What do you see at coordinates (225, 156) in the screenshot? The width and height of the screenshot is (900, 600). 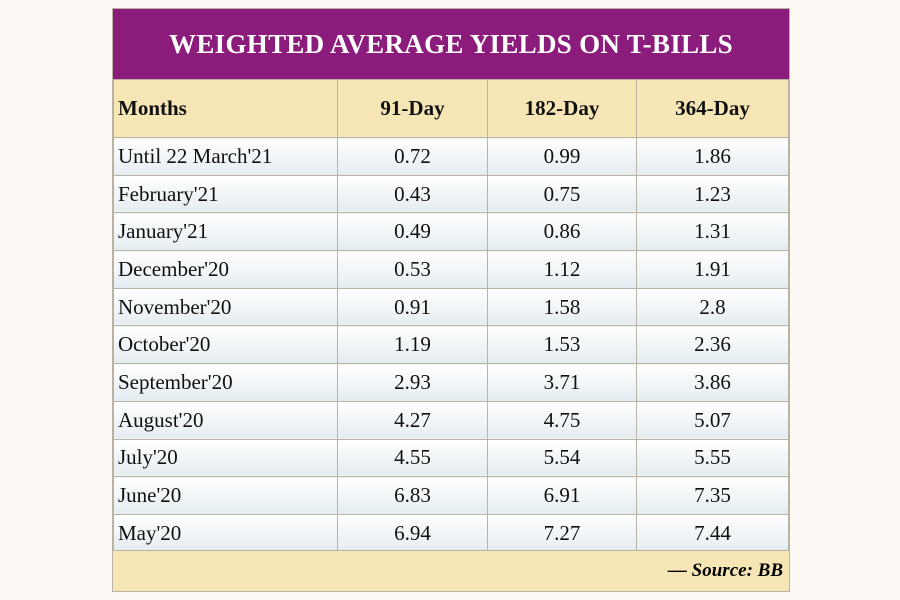 I see `month-cell: Until 22 March'21` at bounding box center [225, 156].